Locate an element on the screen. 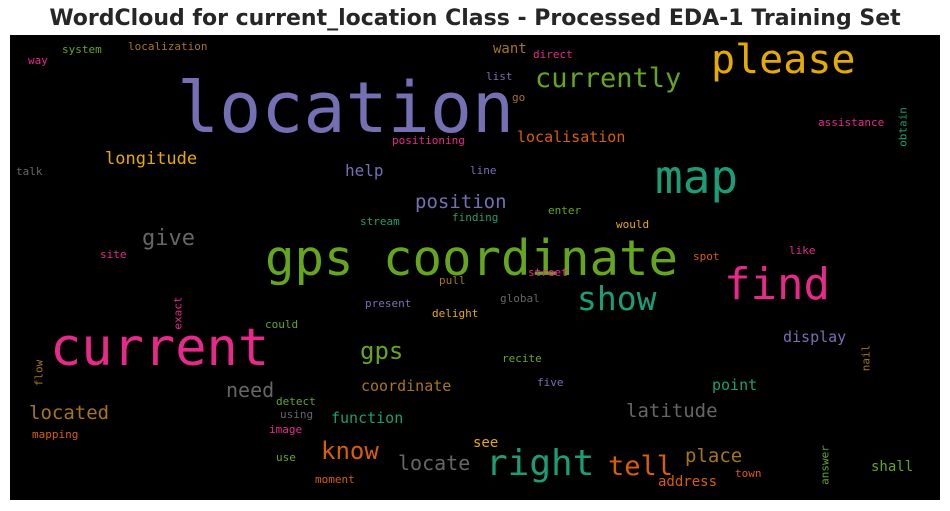  word-positioning: positioning is located at coordinates (428, 140).